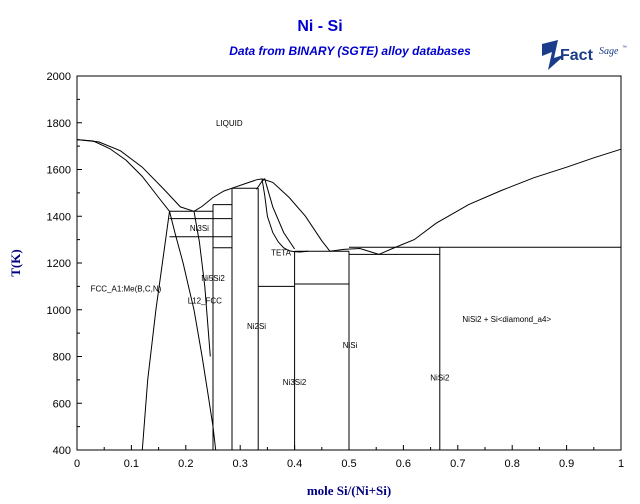 The height and width of the screenshot is (504, 640). I want to click on y-tick-label: 2000, so click(59, 77).